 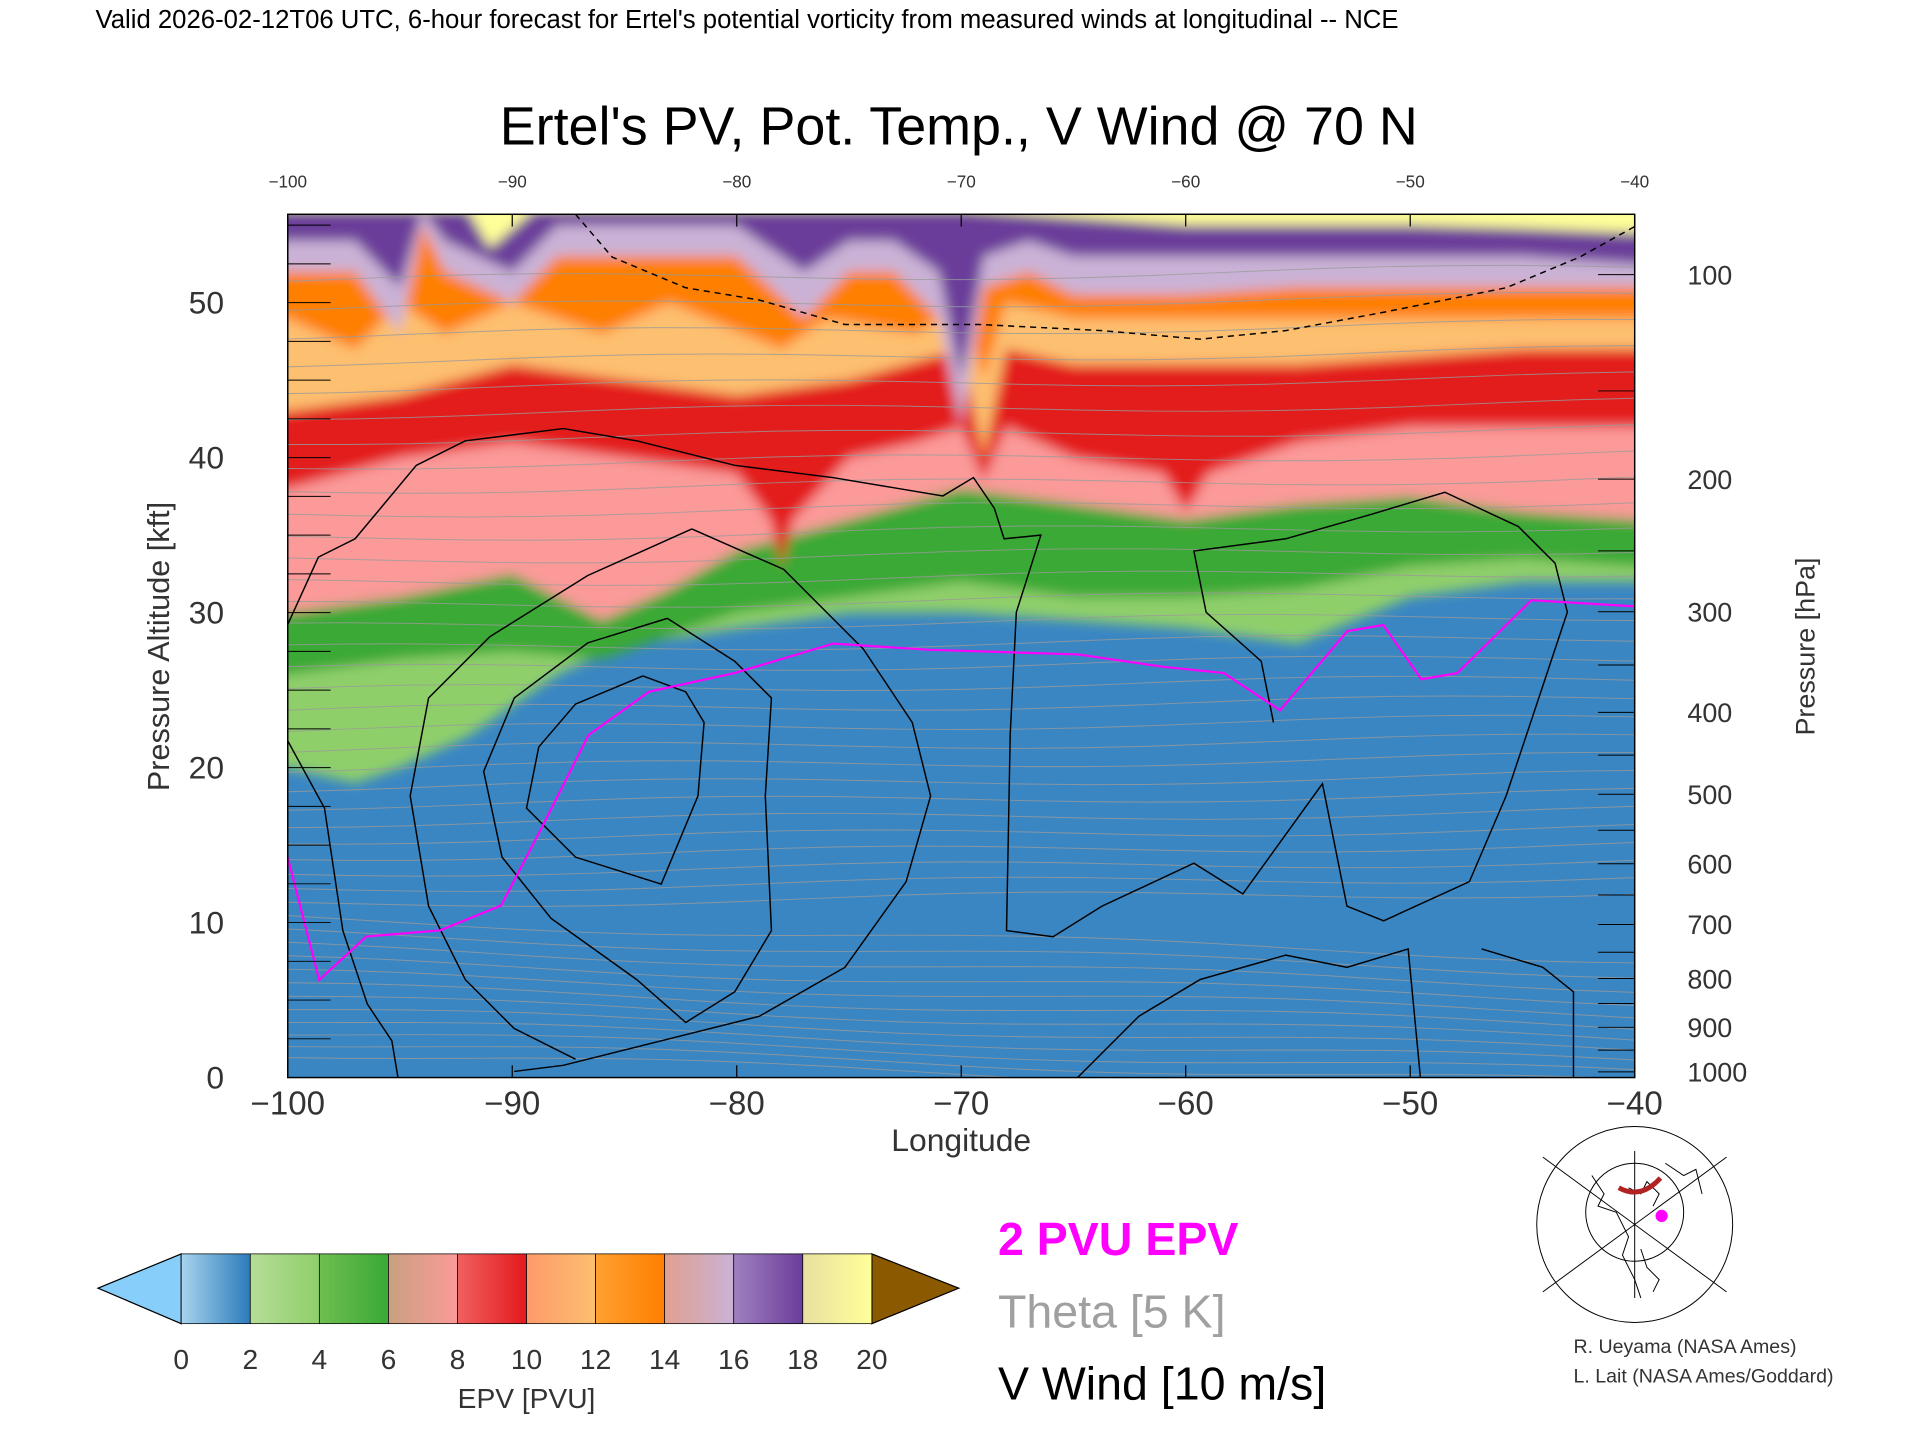 I want to click on top-tick-label: −90, so click(x=512, y=181).